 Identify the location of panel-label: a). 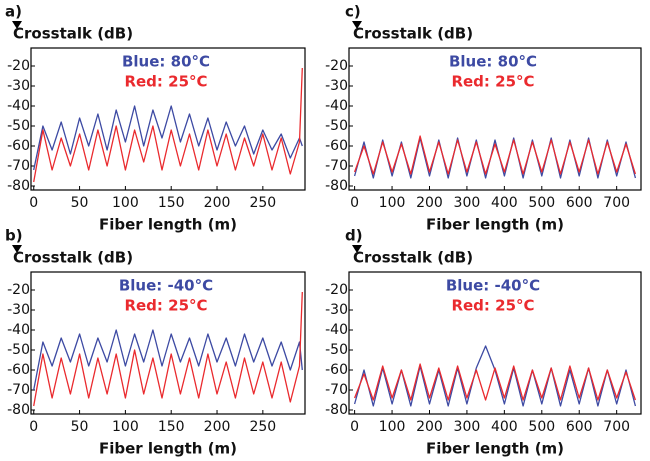
(13, 12).